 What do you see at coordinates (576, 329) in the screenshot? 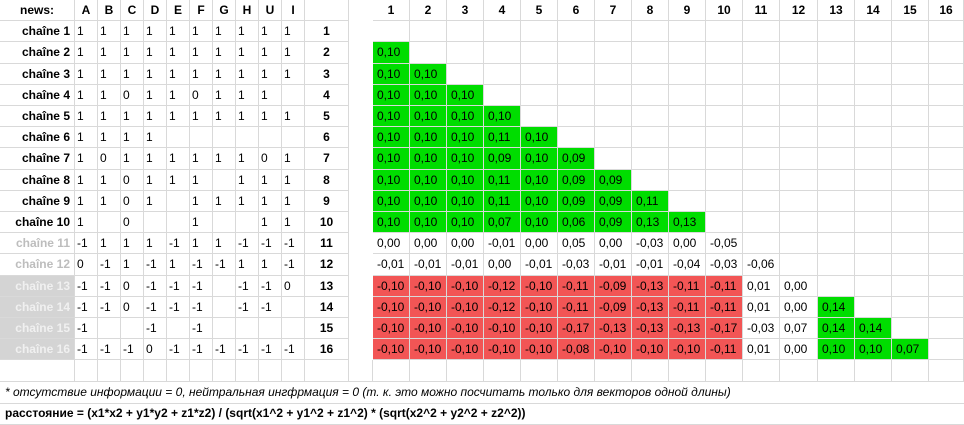
I see `matrix-cell: -0,17` at bounding box center [576, 329].